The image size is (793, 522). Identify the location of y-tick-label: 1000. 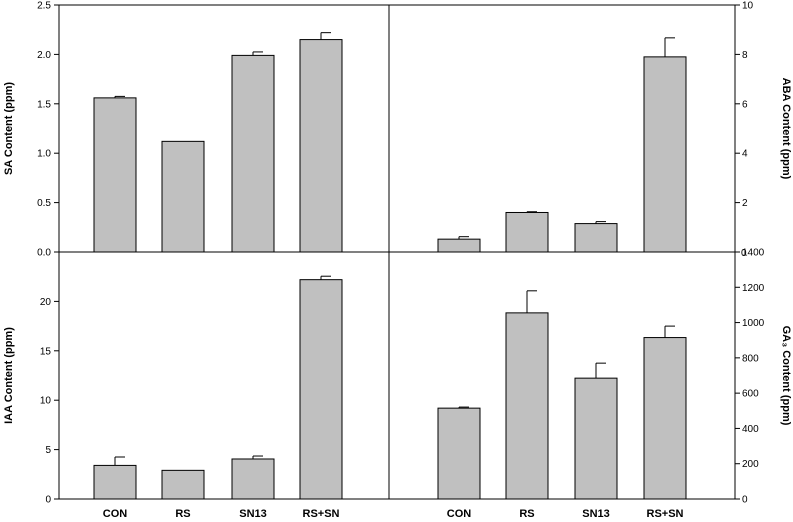
(753, 323).